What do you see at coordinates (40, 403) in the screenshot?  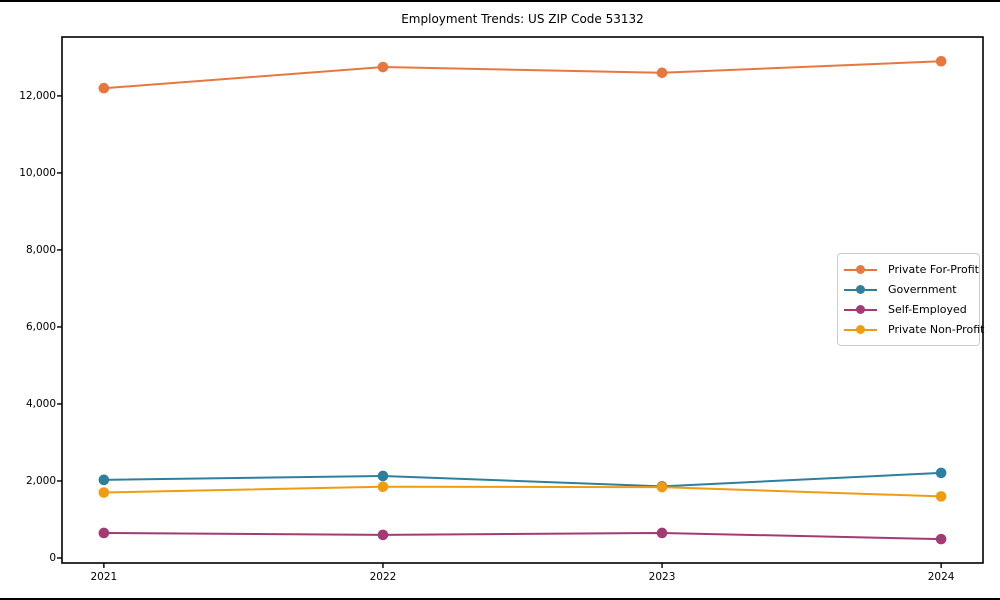 I see `y-tick-label-4000: 4,000` at bounding box center [40, 403].